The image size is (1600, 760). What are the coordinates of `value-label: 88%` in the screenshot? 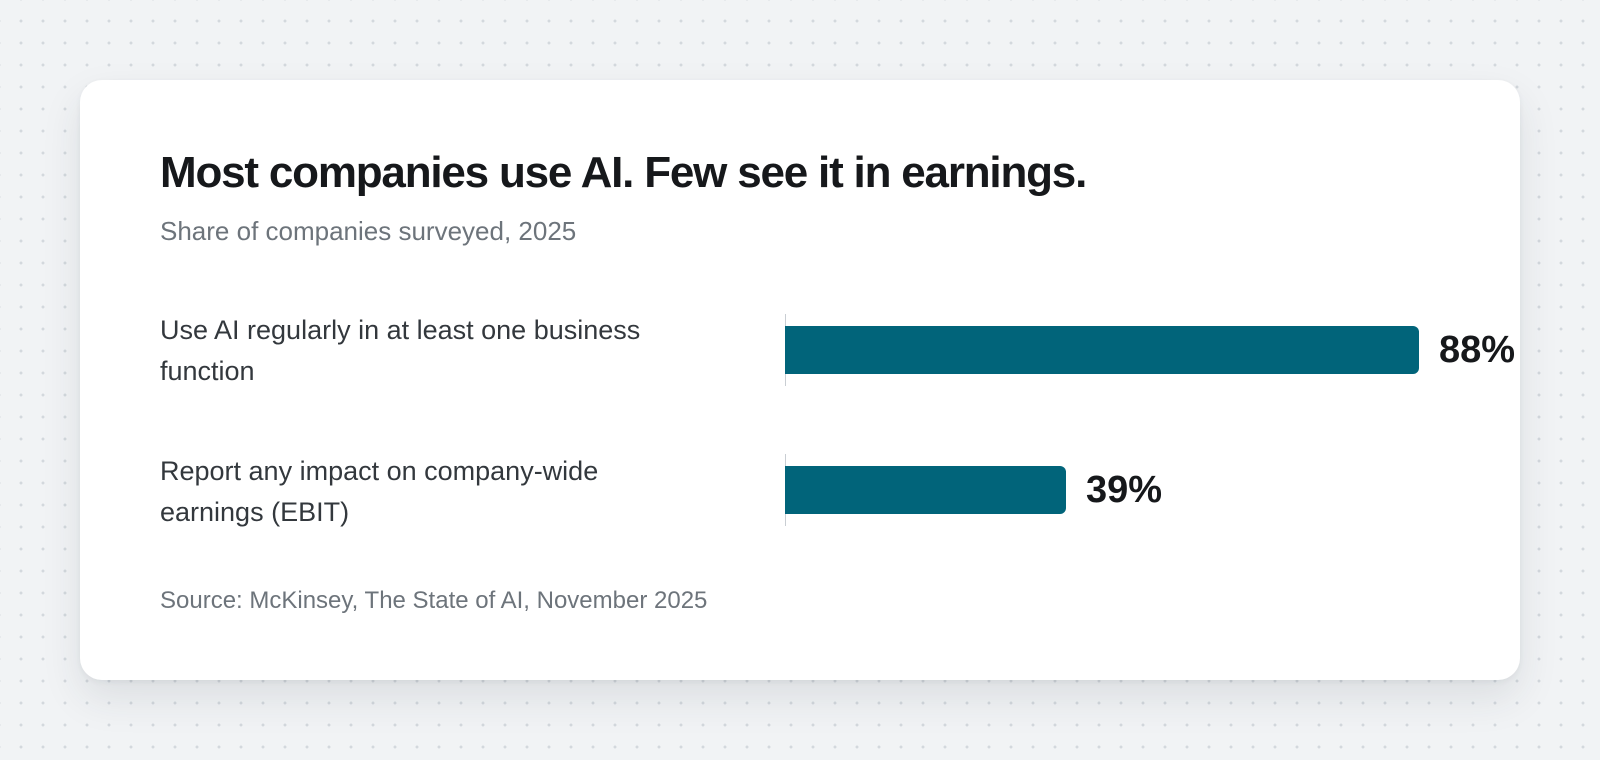 It's located at (1477, 350).